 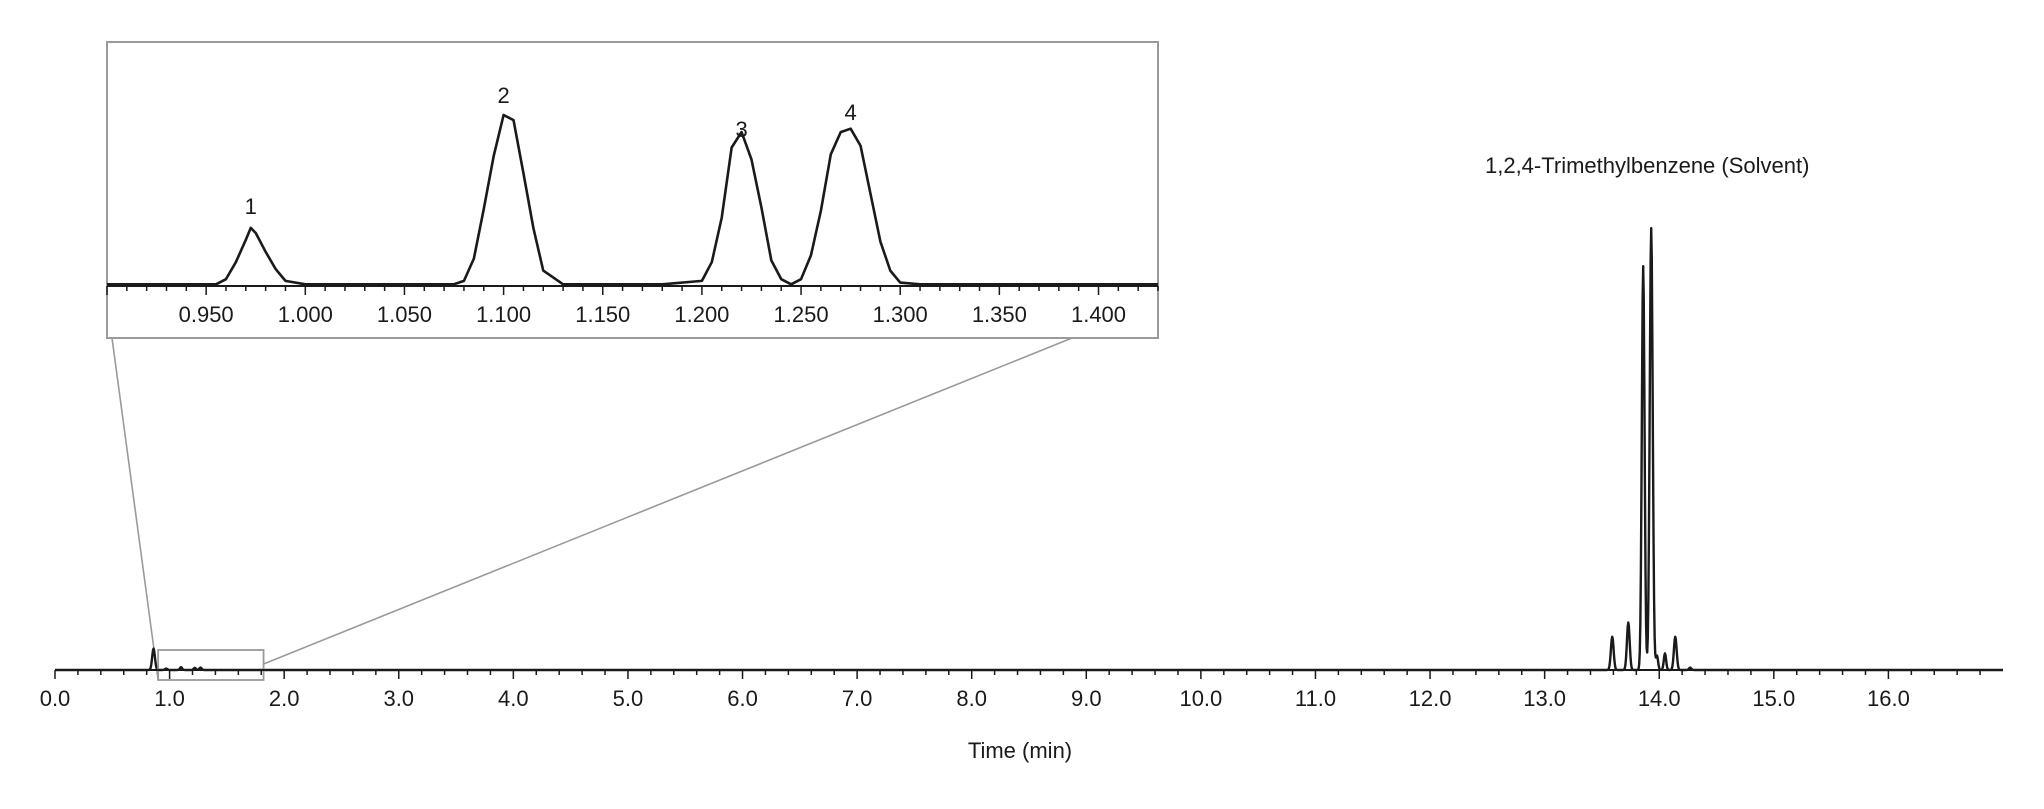 What do you see at coordinates (1315, 698) in the screenshot?
I see `x-tick-label: 11.0` at bounding box center [1315, 698].